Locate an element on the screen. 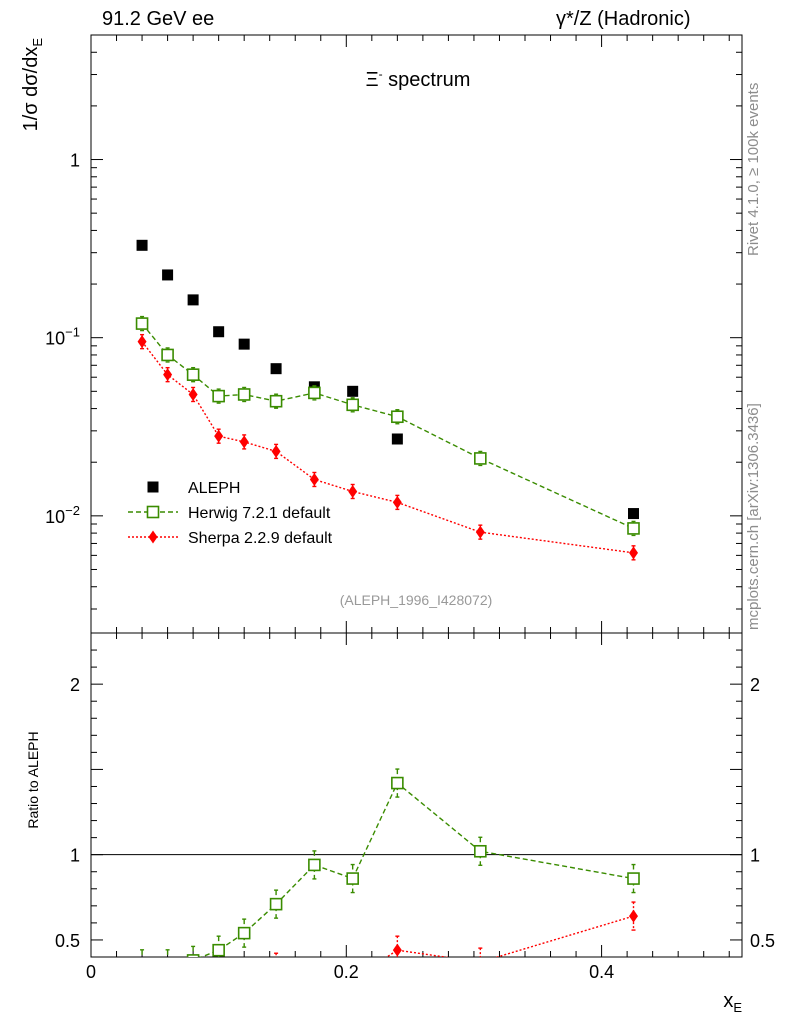 This screenshot has height=1024, width=786. legend-label-aleph: ALEPH is located at coordinates (214, 488).